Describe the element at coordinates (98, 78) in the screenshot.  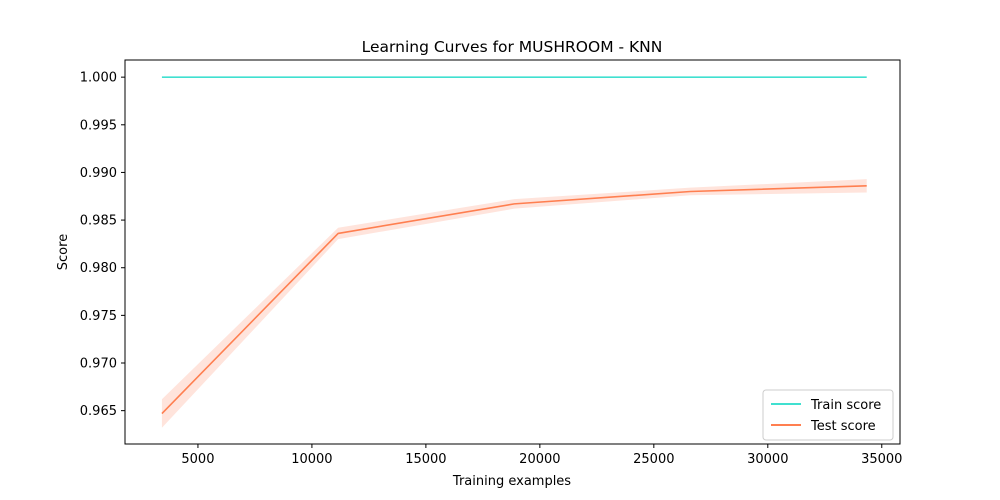
I see `y-tick-label: 1.000` at that location.